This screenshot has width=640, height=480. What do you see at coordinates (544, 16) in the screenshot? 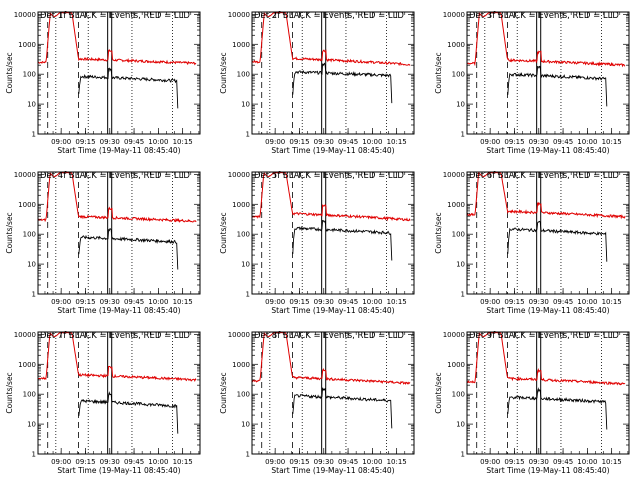
I see `panel-title: Det 3f BLACK = Events, RED = LLD` at bounding box center [544, 16].